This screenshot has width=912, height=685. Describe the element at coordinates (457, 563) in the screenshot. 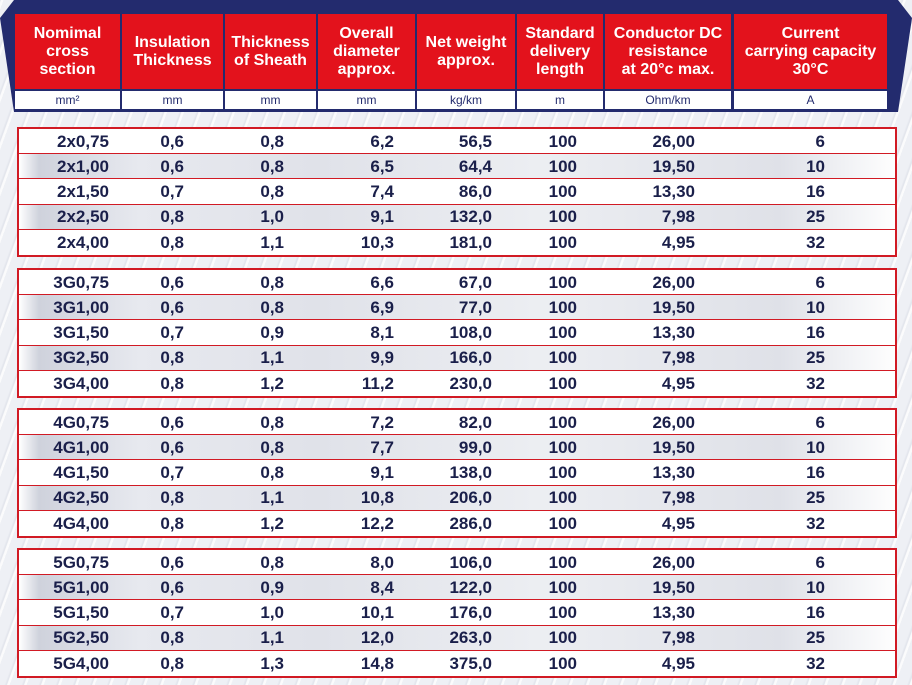

I see `table-row: 5G0,75 0,6 0,8 8,0 106,0 100 26,00 6` at that location.